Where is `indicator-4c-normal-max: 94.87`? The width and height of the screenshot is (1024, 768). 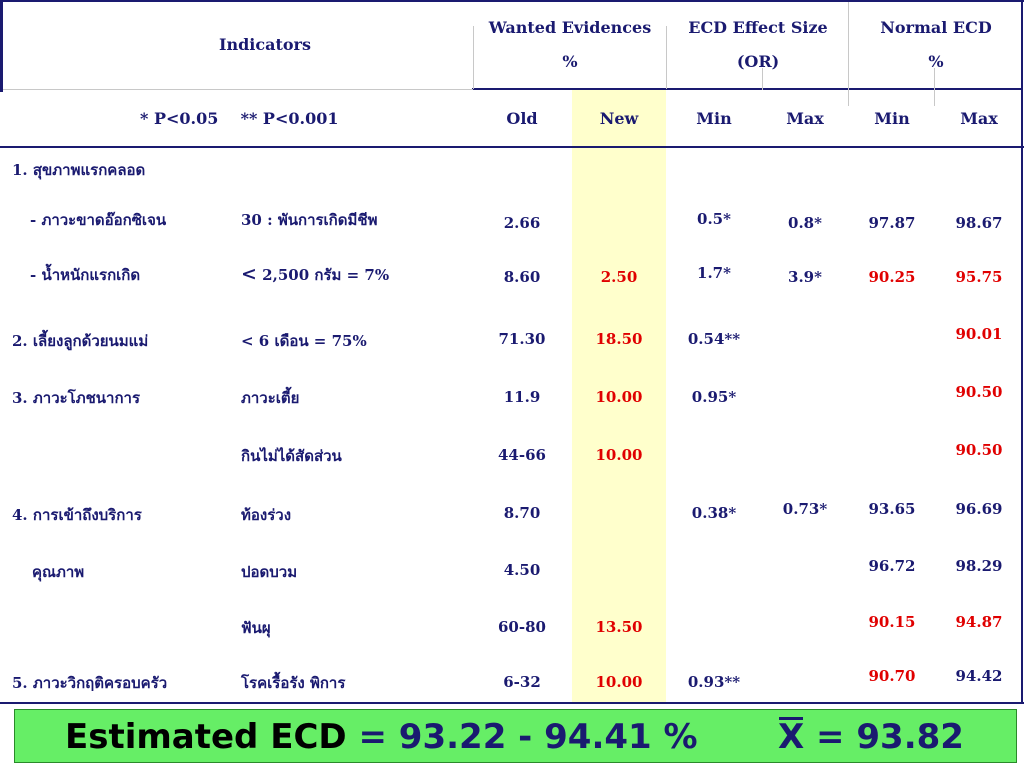 indicator-4c-normal-max: 94.87 is located at coordinates (979, 622).